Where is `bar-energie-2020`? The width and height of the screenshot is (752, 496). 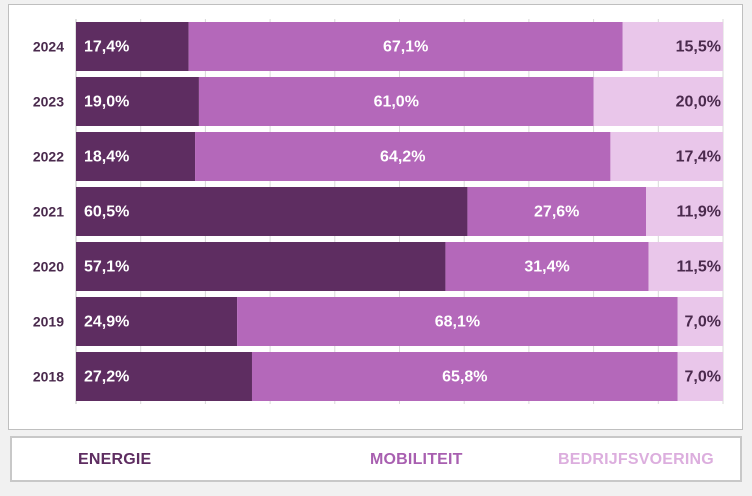 bar-energie-2020 is located at coordinates (261, 266).